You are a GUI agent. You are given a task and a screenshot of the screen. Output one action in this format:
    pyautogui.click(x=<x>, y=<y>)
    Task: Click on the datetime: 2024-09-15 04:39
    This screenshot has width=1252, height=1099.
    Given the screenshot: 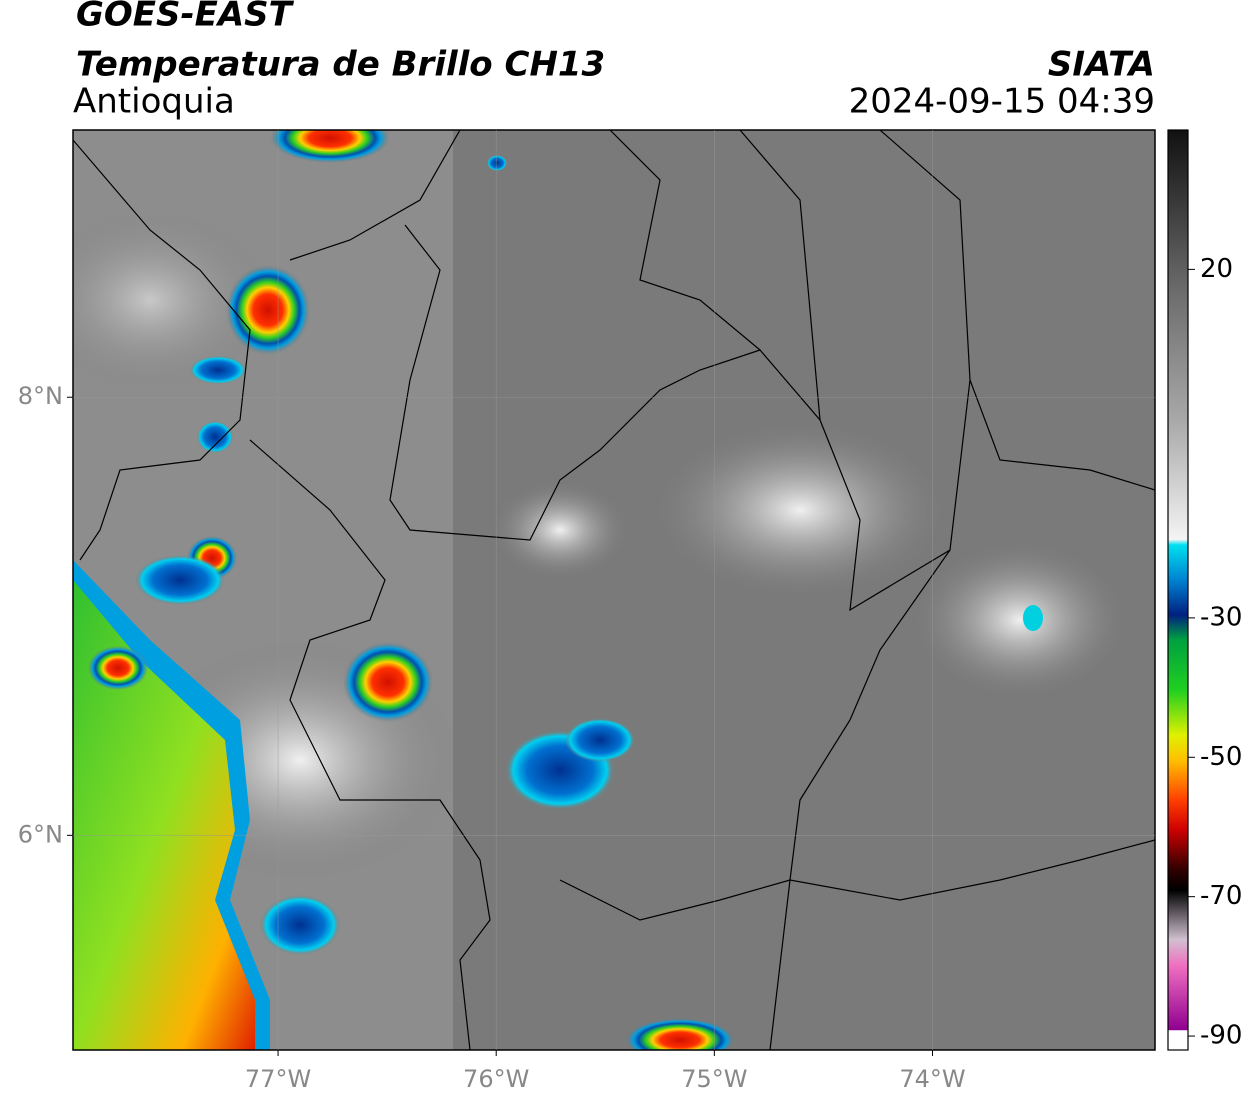 What is the action you would take?
    pyautogui.click(x=1002, y=102)
    